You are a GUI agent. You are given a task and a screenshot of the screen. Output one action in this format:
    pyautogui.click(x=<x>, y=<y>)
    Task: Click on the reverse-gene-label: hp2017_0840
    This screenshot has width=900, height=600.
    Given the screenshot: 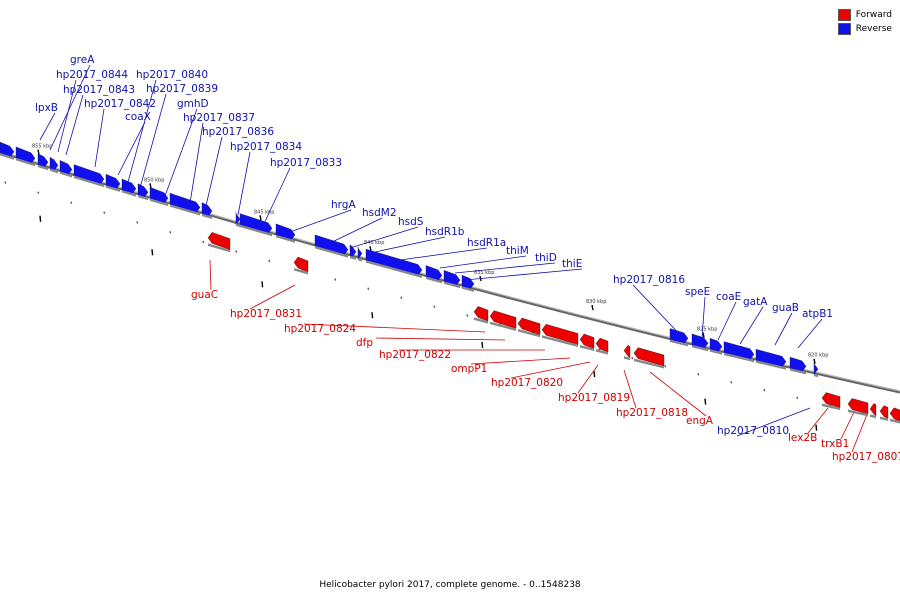 What is the action you would take?
    pyautogui.click(x=172, y=75)
    